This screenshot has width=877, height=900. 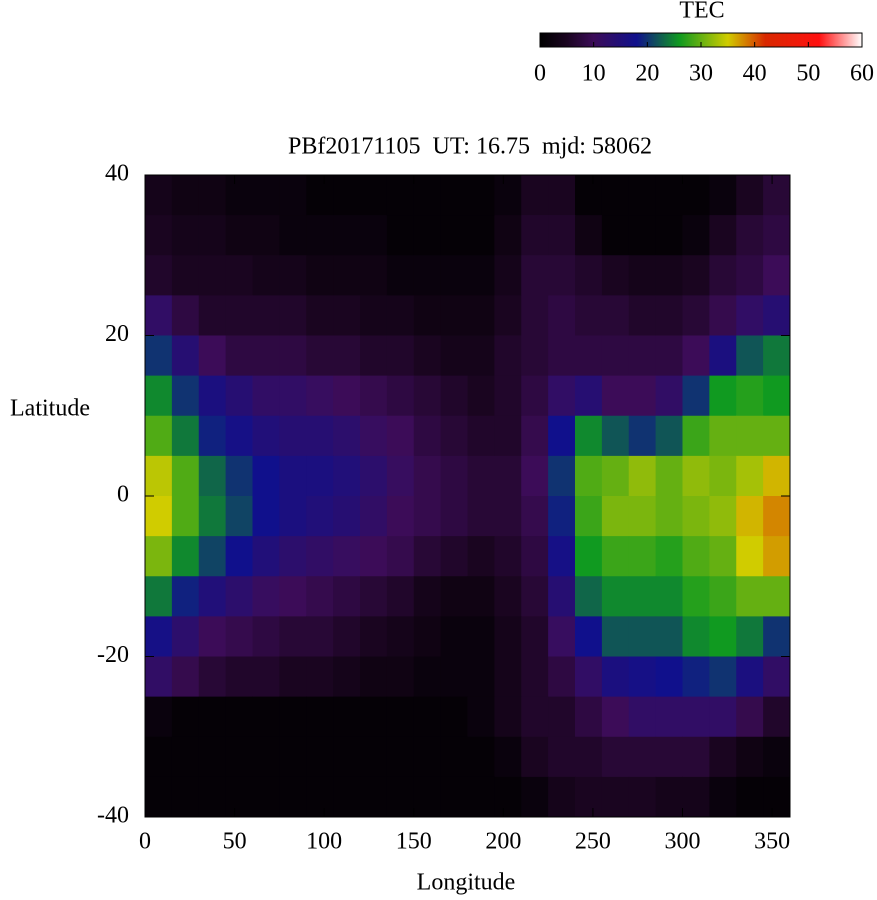 What do you see at coordinates (113, 816) in the screenshot?
I see `y-tick-label: -40` at bounding box center [113, 816].